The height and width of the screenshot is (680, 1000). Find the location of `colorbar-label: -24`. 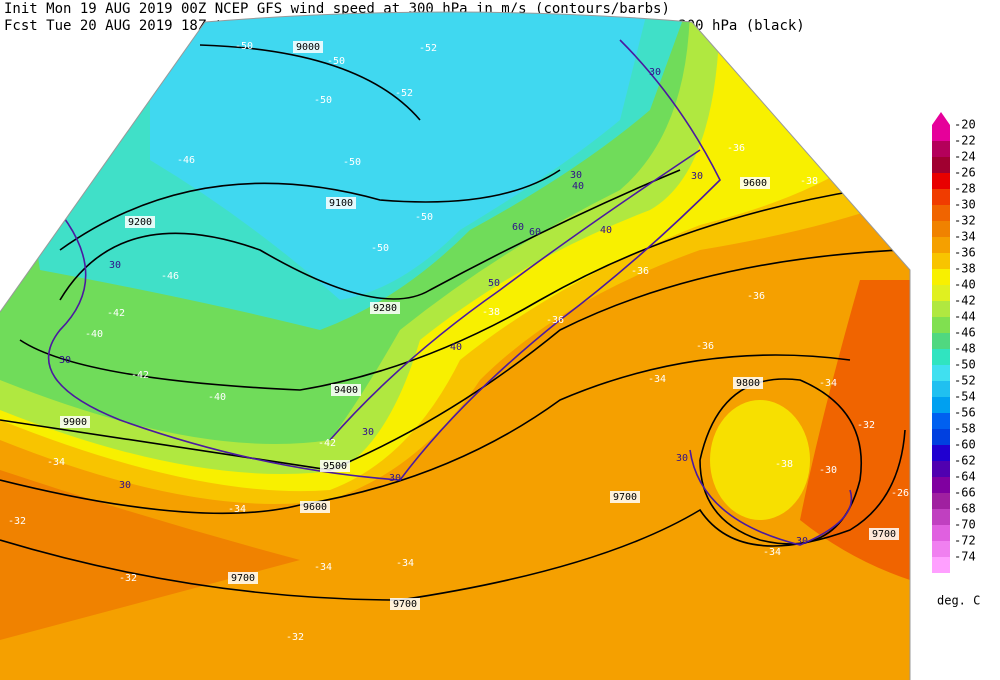

colorbar-label: -24 is located at coordinates (965, 157).